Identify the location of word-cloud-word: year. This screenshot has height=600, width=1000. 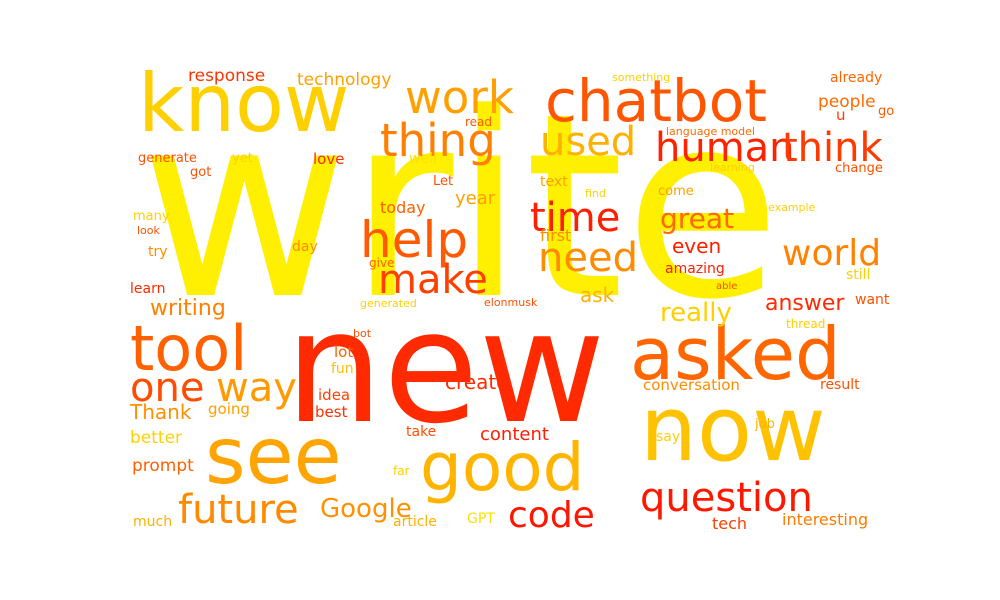
(475, 198).